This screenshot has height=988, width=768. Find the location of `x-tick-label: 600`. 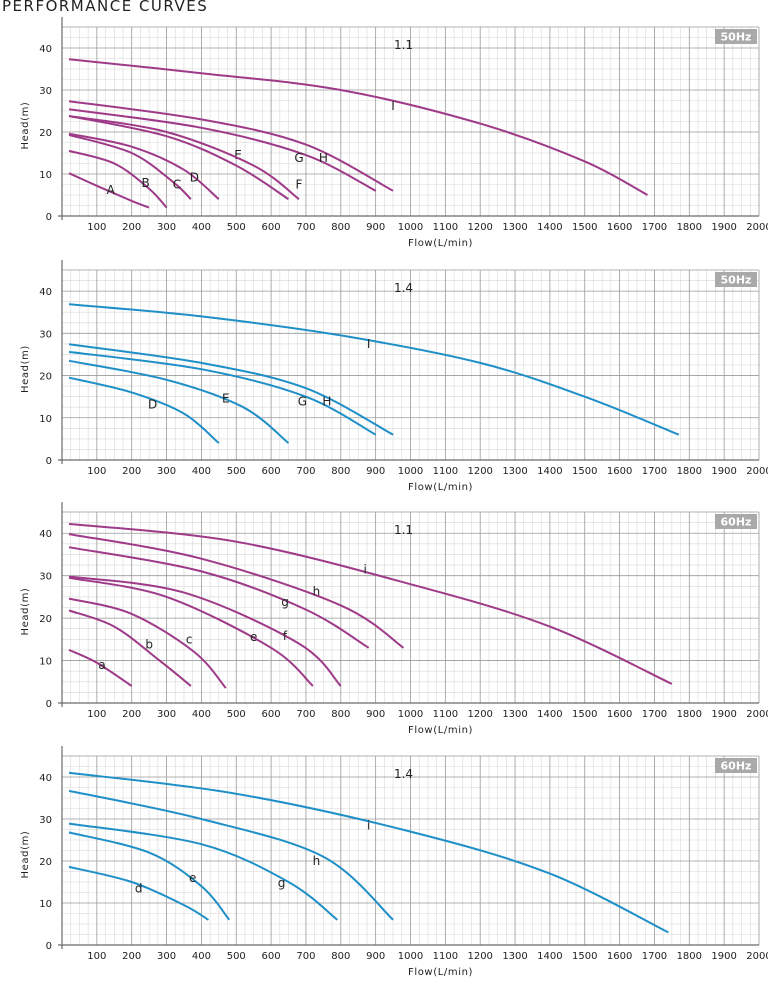

x-tick-label: 600 is located at coordinates (271, 227).